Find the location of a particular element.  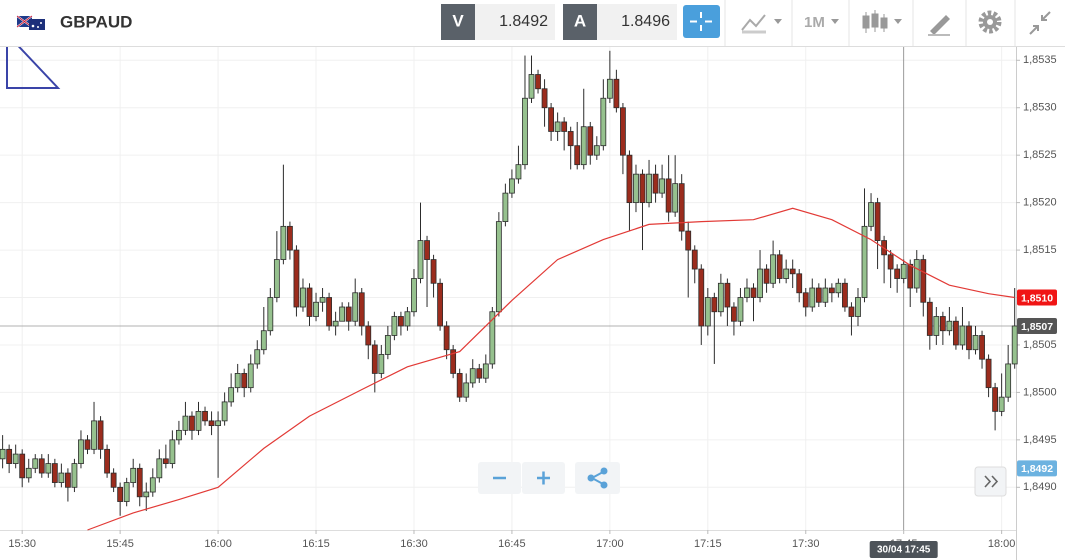

ma-badge-label: 1,8510 is located at coordinates (1037, 298).